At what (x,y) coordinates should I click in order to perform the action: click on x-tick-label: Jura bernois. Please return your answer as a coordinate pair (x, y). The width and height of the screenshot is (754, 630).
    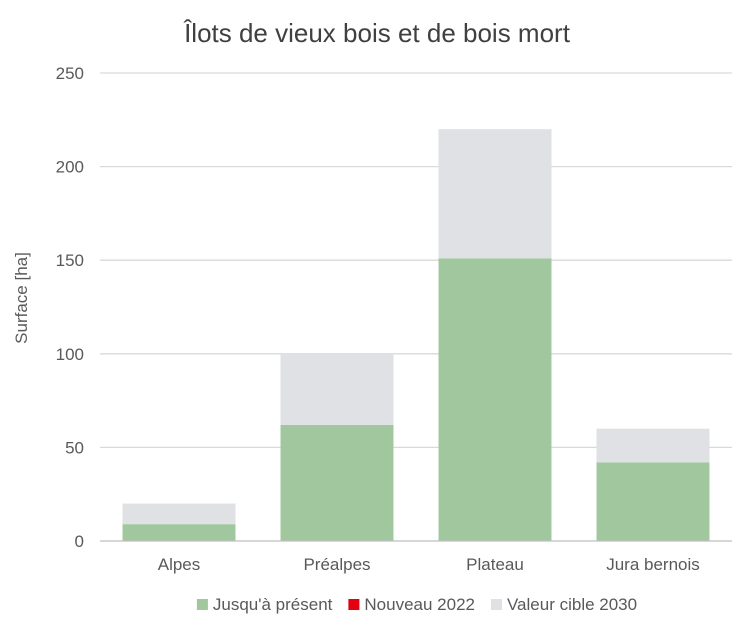
    Looking at the image, I should click on (653, 564).